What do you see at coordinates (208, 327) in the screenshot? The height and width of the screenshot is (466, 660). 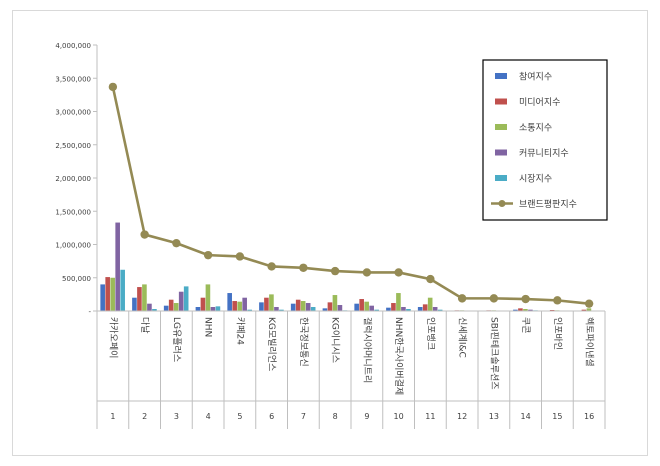 I see `category-label: NHN` at bounding box center [208, 327].